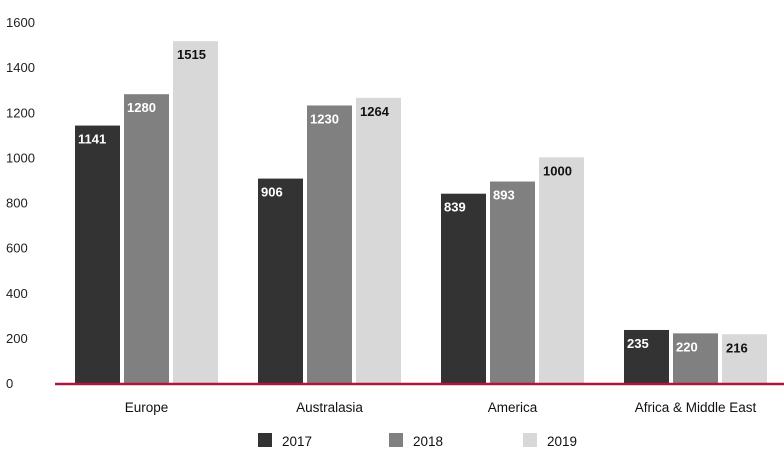 This screenshot has width=784, height=452. What do you see at coordinates (562, 441) in the screenshot?
I see `legend-label: 2019` at bounding box center [562, 441].